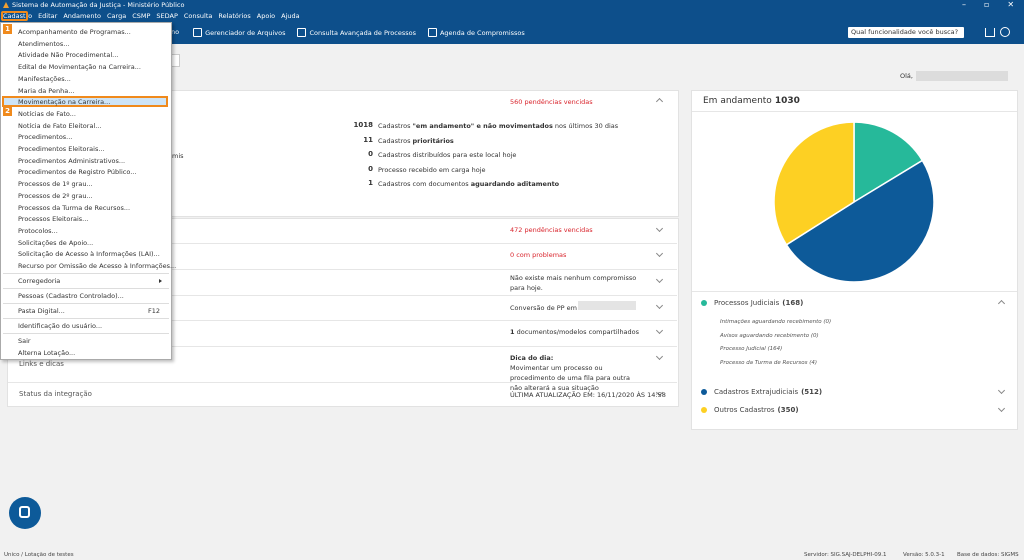 This screenshot has width=1024, height=560. Describe the element at coordinates (990, 32) in the screenshot. I see `home-icon` at that location.